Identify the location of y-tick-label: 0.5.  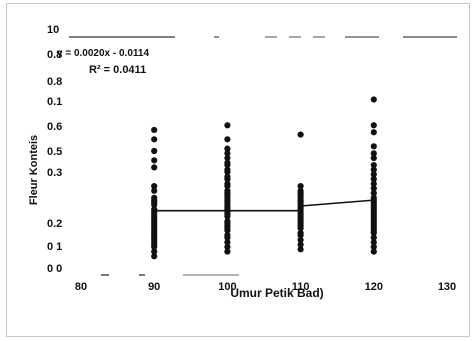
(54, 152).